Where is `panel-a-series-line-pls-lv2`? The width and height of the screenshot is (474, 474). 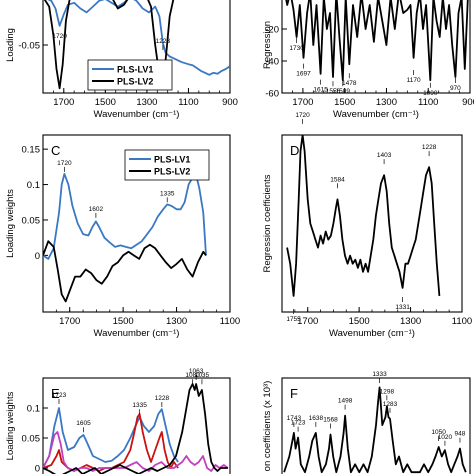
panel-a-series-line-pls-lv2 is located at coordinates (109, 45).